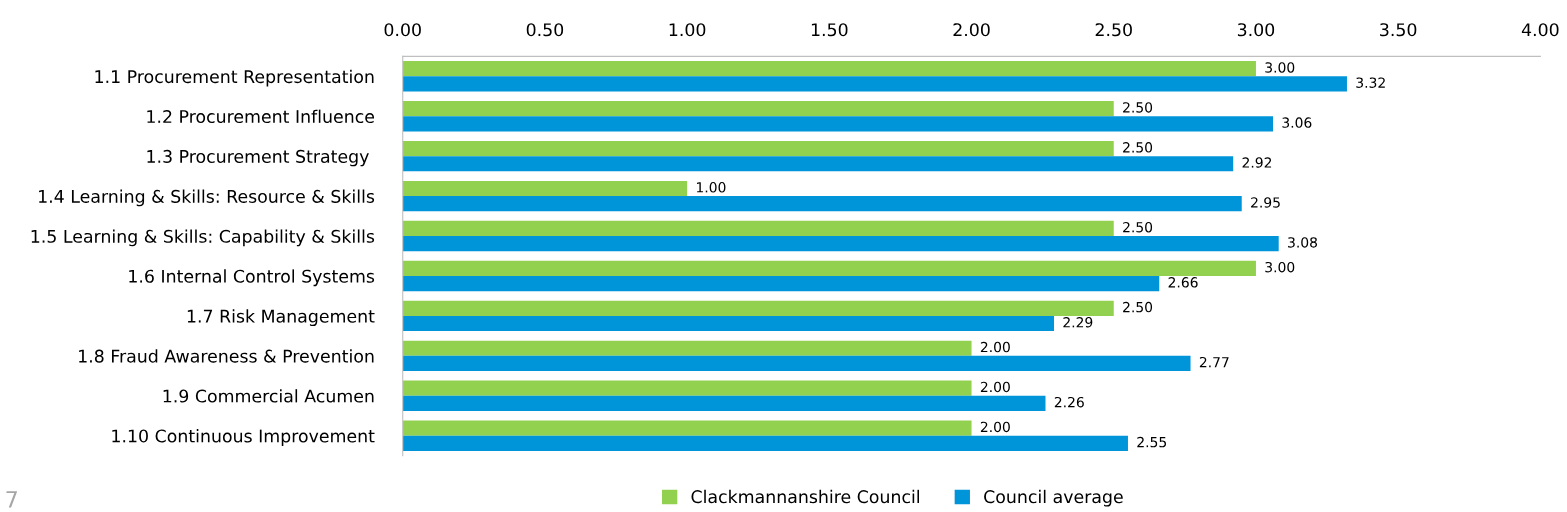 This screenshot has width=1567, height=512. What do you see at coordinates (1214, 362) in the screenshot?
I see `data-label: 2.77` at bounding box center [1214, 362].